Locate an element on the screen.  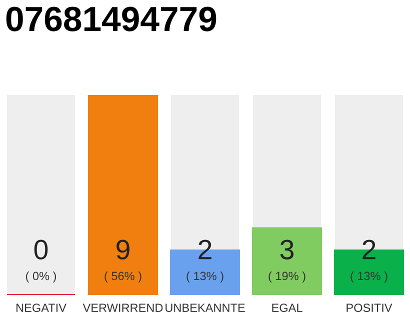
x-tick-label: UNBEKANNTE is located at coordinates (205, 308).